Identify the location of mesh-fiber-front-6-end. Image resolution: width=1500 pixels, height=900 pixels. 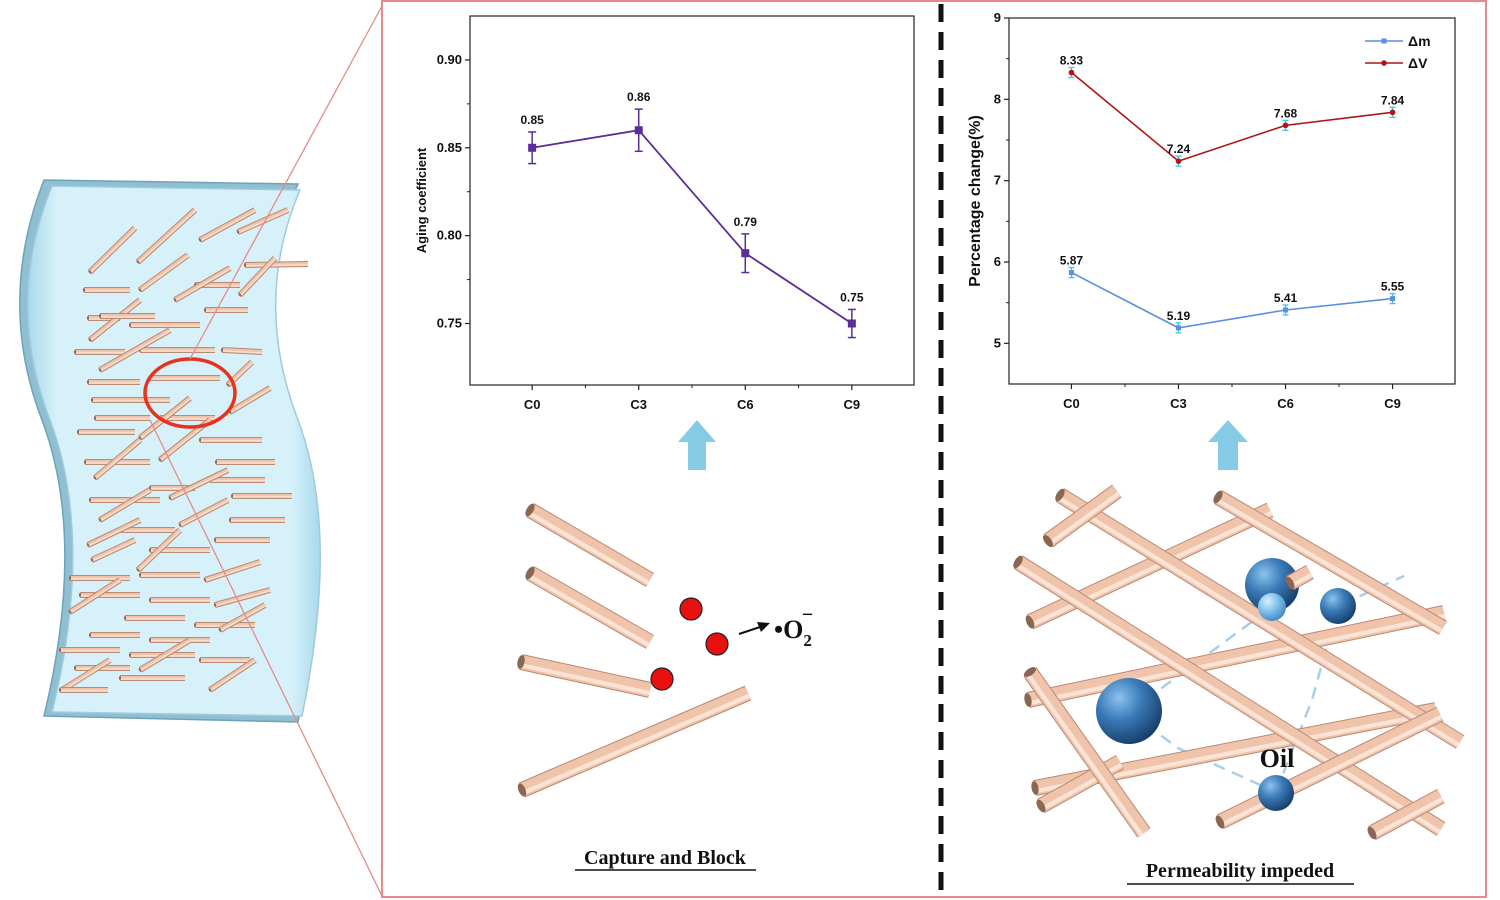
(1290, 583).